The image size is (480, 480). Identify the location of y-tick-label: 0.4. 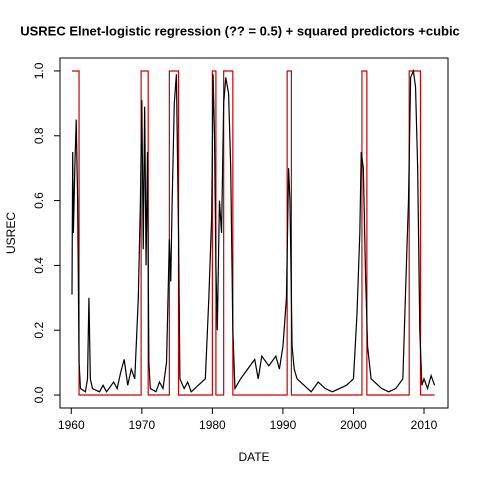
(39, 265).